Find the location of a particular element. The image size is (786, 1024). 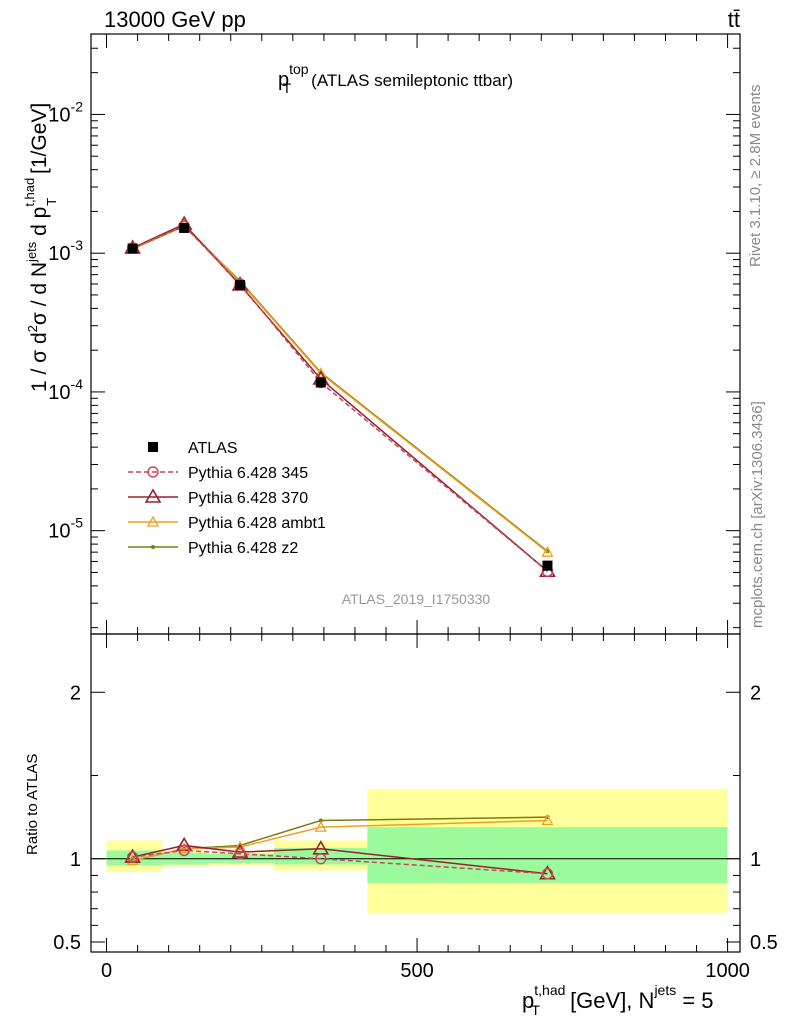

legend-label: ATLAS is located at coordinates (213, 448).